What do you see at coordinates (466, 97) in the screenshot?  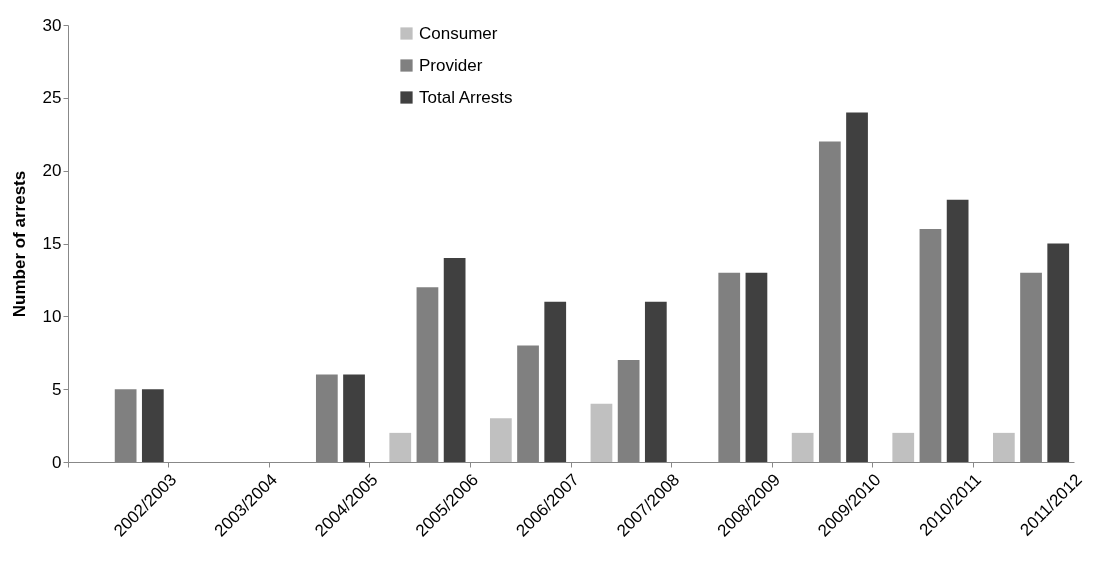 I see `legend-label: Total Arrests` at bounding box center [466, 97].